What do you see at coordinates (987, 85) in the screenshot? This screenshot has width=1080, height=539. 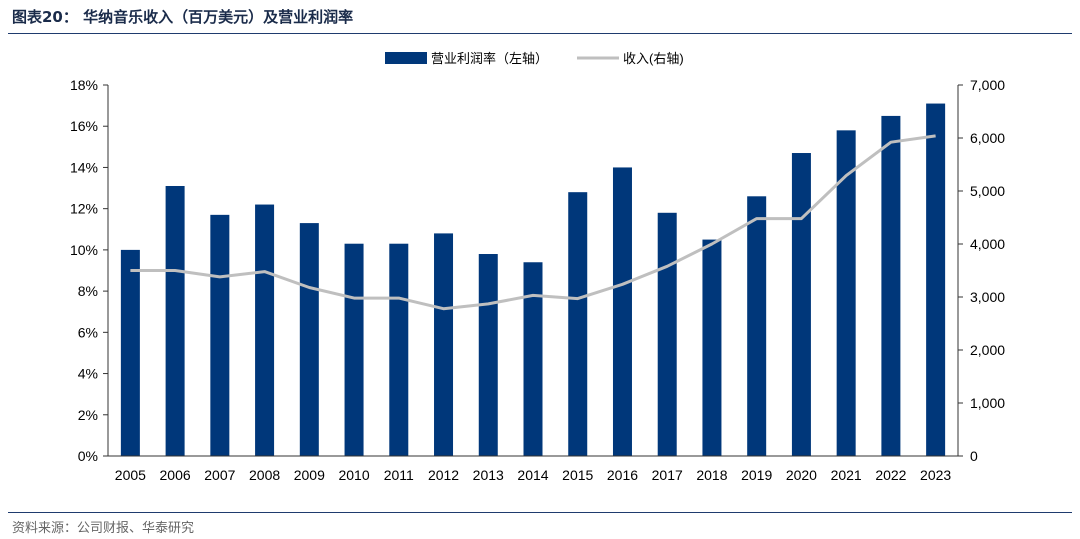 I see `right-tick-label: 7,000` at bounding box center [987, 85].